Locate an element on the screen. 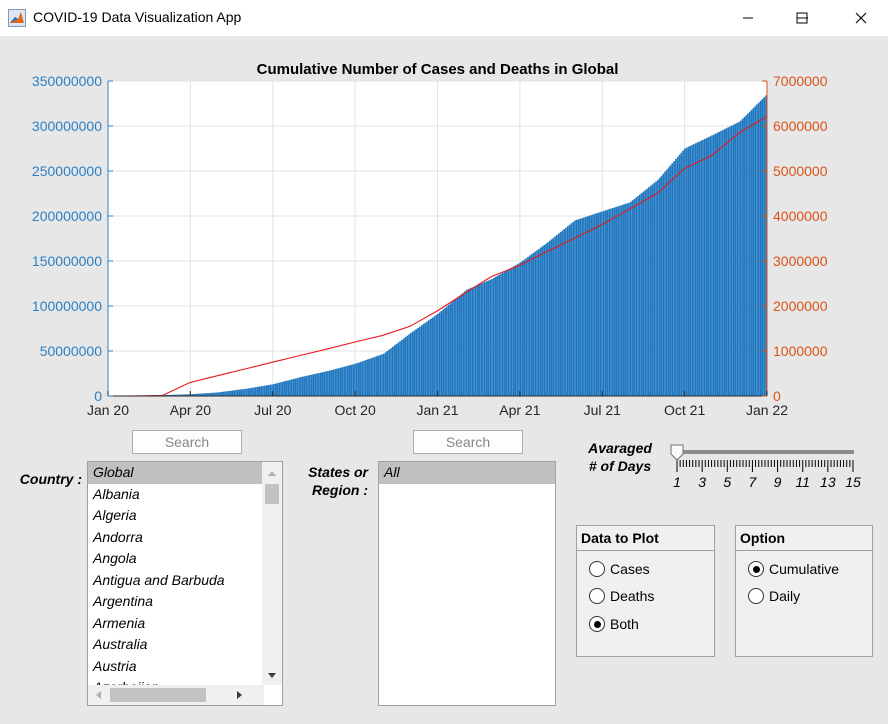 The height and width of the screenshot is (724, 888). country-list-item: Albania is located at coordinates (116, 493).